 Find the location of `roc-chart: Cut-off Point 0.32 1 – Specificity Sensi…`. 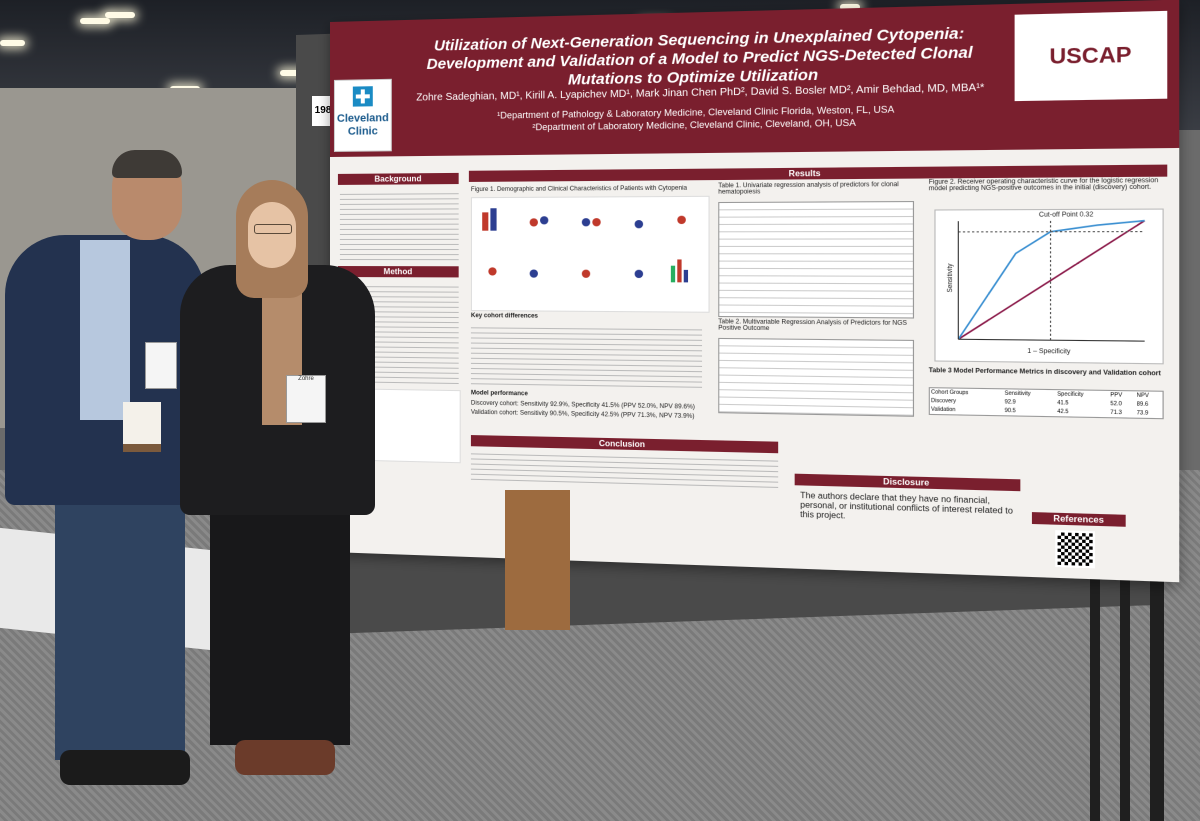

roc-chart: Cut-off Point 0.32 1 – Specificity Sensi… is located at coordinates (1049, 286).